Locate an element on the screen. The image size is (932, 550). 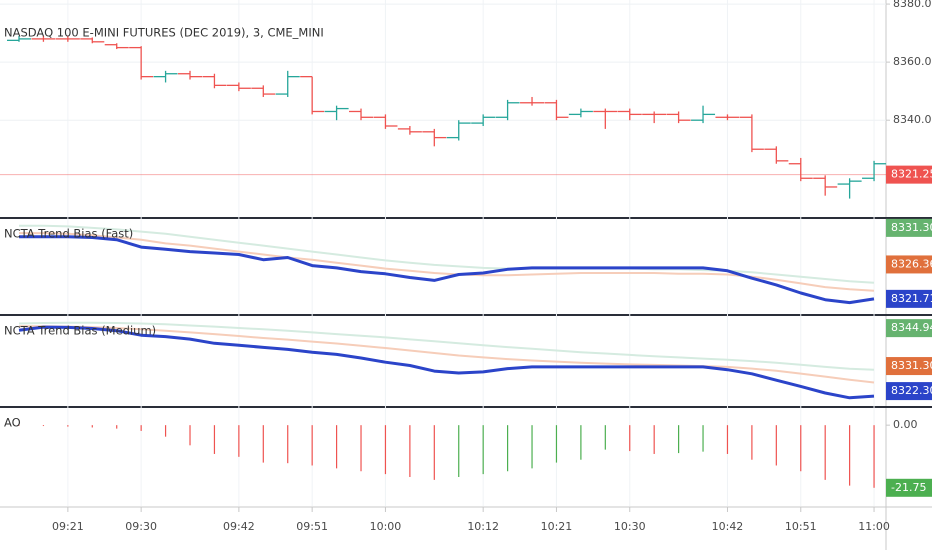
x-tick-label: 10:21 is located at coordinates (557, 526).